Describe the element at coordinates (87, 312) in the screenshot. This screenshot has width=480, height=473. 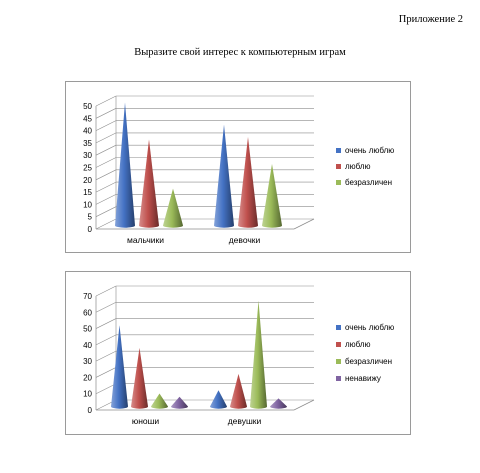
I see `y-tick-label: 60` at that location.